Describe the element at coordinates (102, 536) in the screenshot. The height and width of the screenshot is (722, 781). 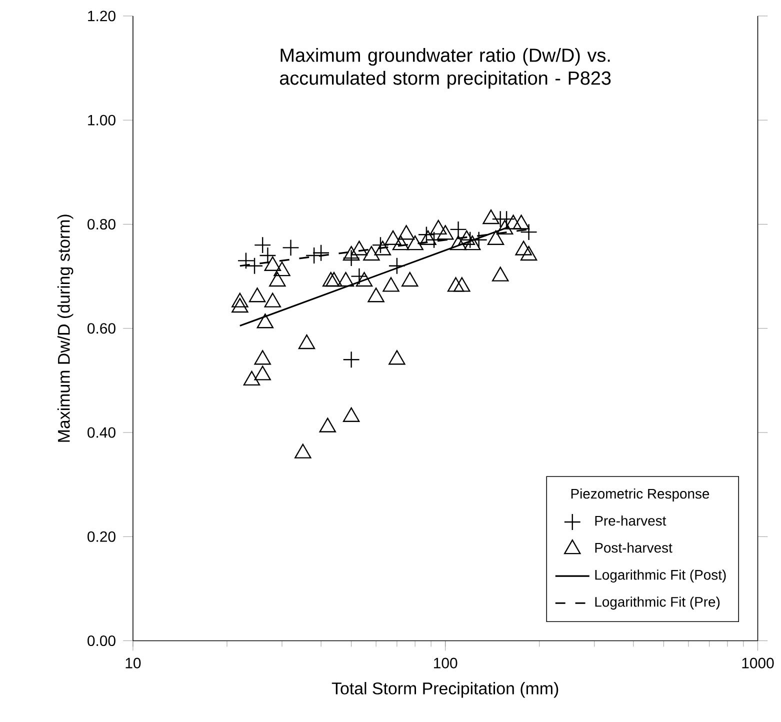
I see `y-tick-label: 0.20` at that location.